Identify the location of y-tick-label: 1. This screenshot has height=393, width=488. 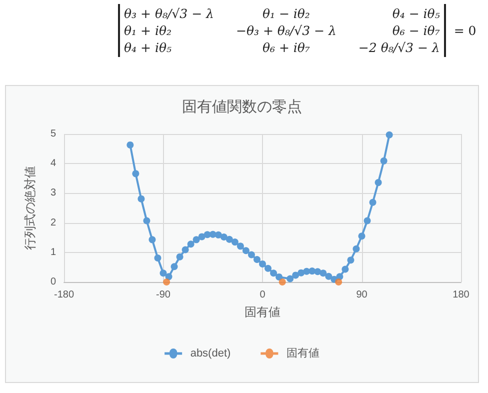
(53, 252).